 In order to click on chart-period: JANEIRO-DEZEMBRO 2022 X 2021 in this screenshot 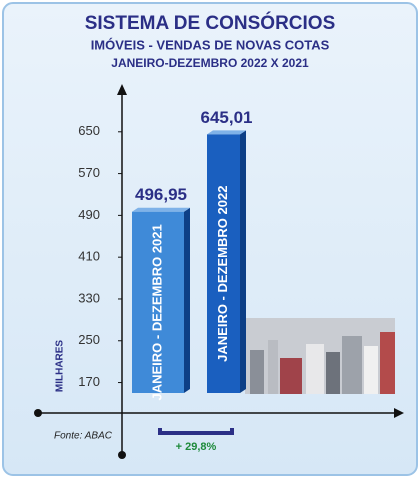, I will do `click(210, 63)`.